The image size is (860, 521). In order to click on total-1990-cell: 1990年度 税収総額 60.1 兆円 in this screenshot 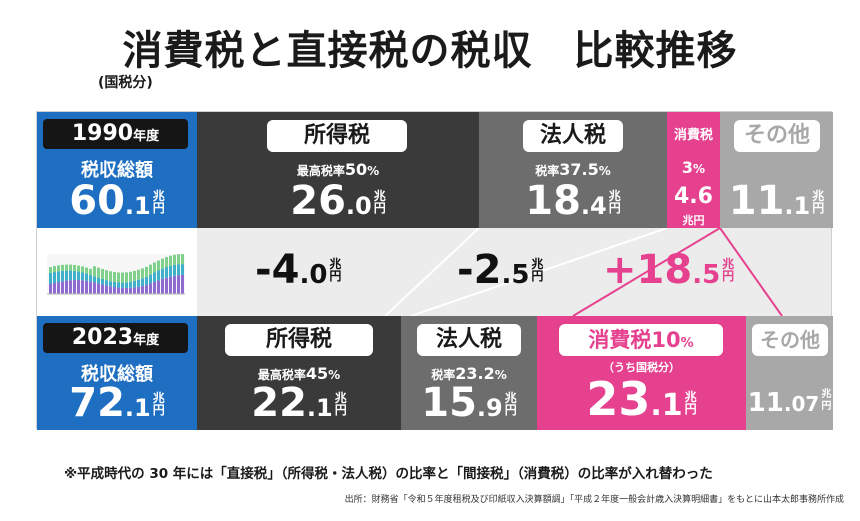, I will do `click(117, 170)`.